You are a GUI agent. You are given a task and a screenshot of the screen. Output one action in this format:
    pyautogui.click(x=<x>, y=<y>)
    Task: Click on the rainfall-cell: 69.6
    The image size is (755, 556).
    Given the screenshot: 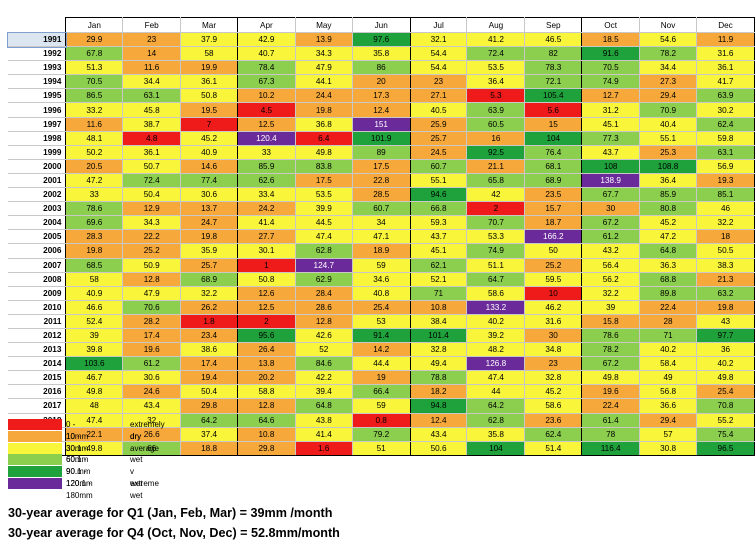 What is the action you would take?
    pyautogui.click(x=94, y=223)
    